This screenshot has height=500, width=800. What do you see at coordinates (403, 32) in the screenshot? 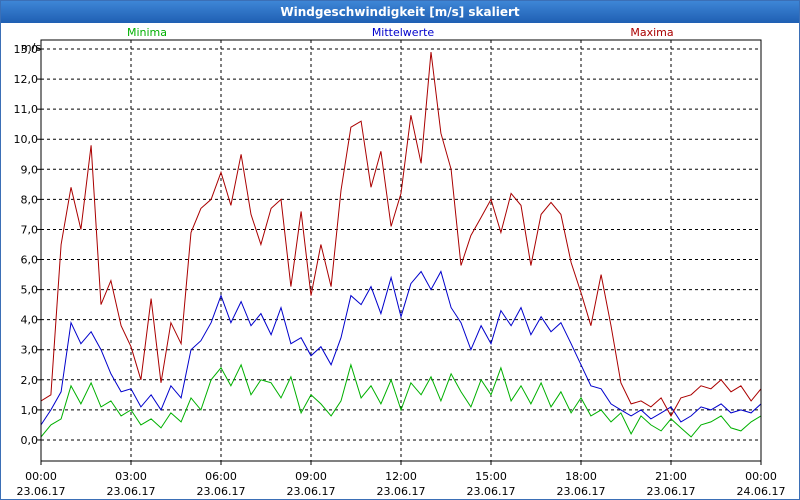
I see `legend-mittelwerte: Mittelwerte` at bounding box center [403, 32].